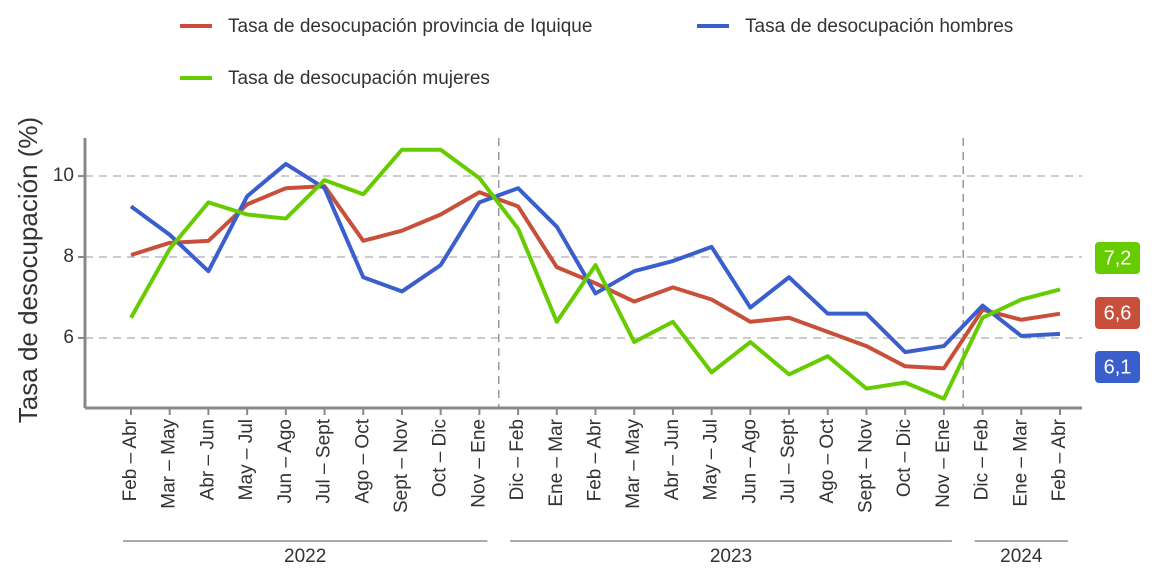  What do you see at coordinates (731, 556) in the screenshot?
I see `year-label: 2023` at bounding box center [731, 556].